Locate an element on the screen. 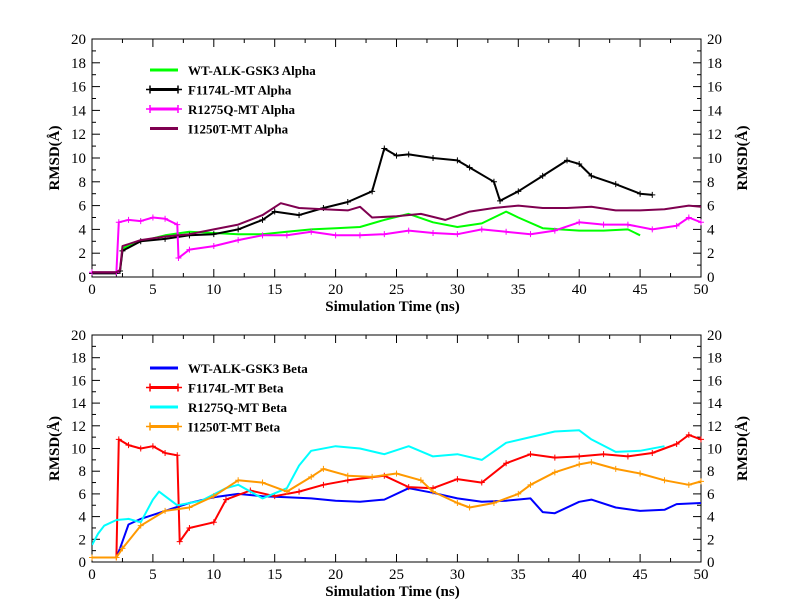 This screenshot has height=612, width=792. x-tick-label: 5 is located at coordinates (153, 290).